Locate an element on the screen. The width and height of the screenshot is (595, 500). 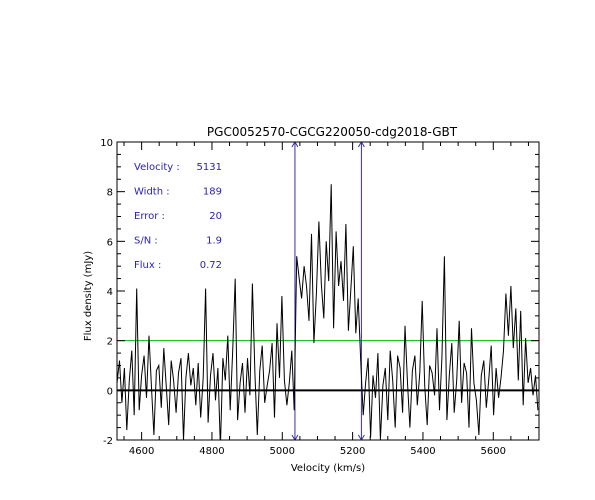
stat-label: S/N : is located at coordinates (146, 241).